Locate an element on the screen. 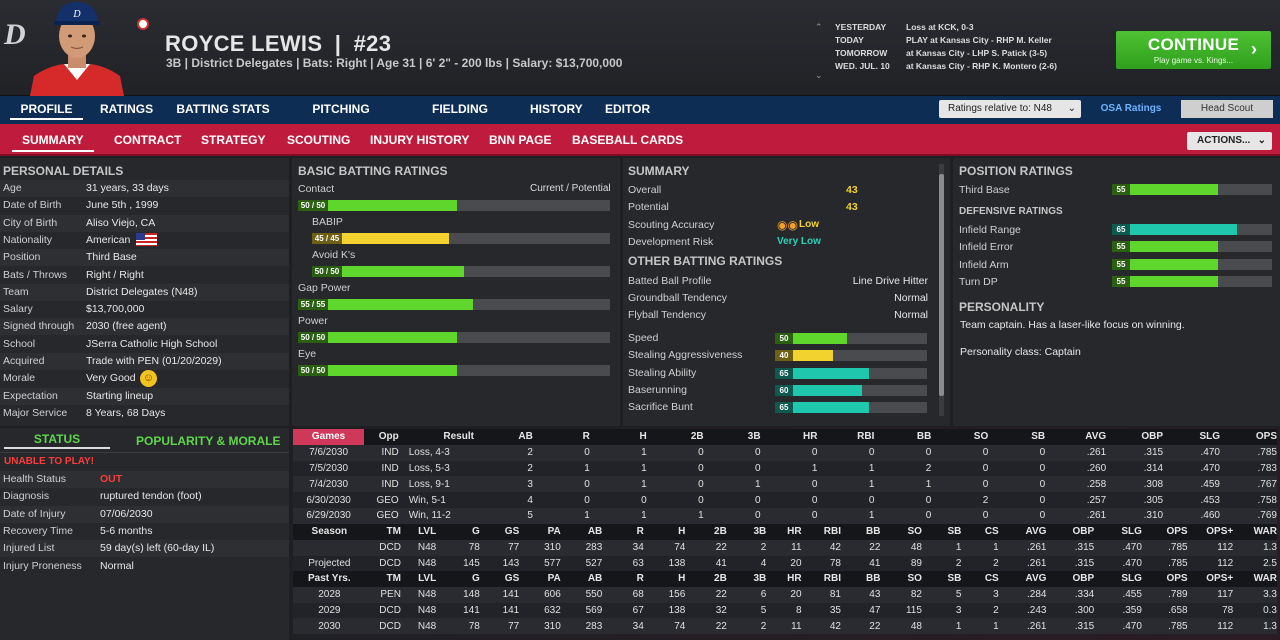 This screenshot has width=1280, height=640. status-label: Date of Injury is located at coordinates (34, 513).